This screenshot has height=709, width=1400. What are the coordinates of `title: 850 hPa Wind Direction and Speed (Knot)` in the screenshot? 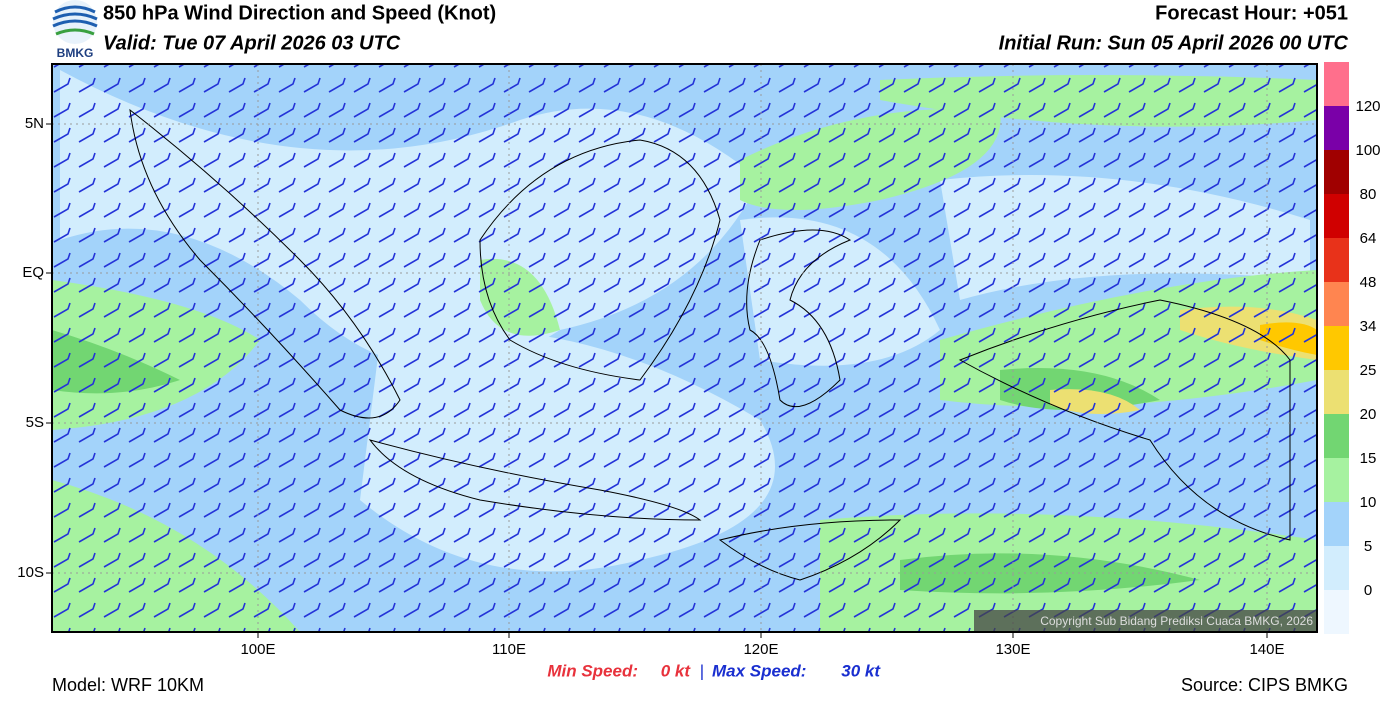 It's located at (299, 13).